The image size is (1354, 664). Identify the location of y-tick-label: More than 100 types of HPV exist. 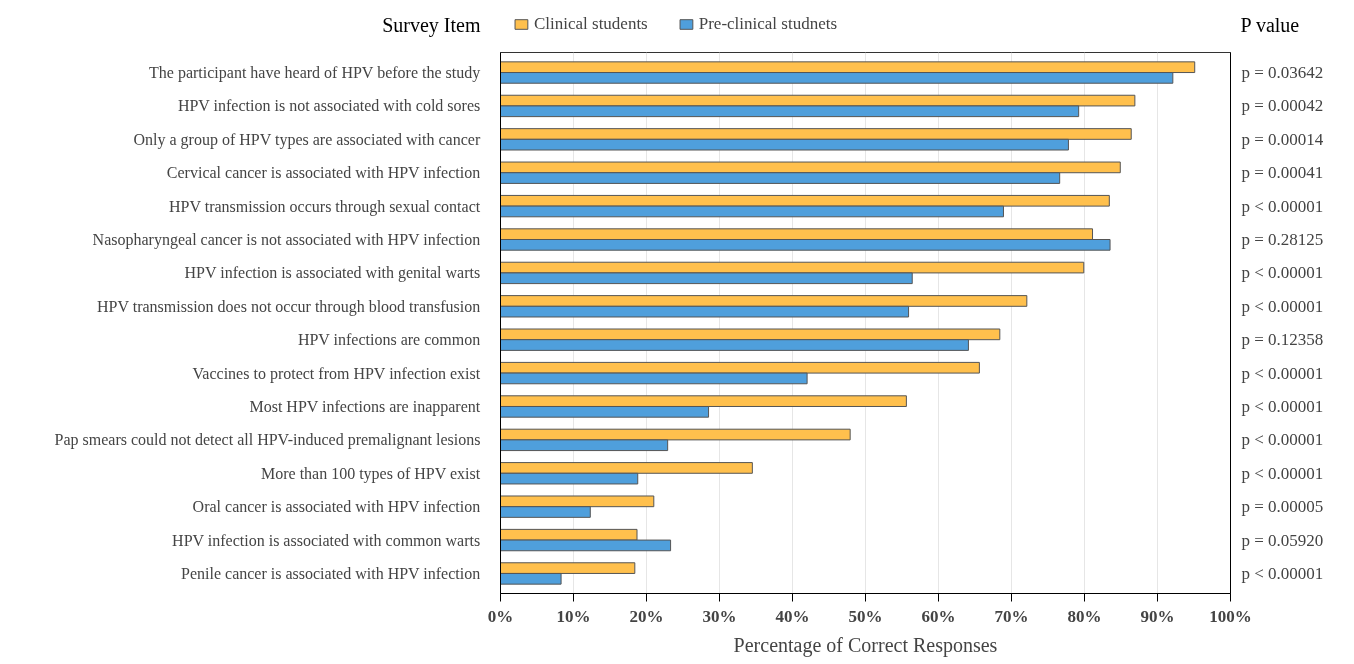
(370, 473).